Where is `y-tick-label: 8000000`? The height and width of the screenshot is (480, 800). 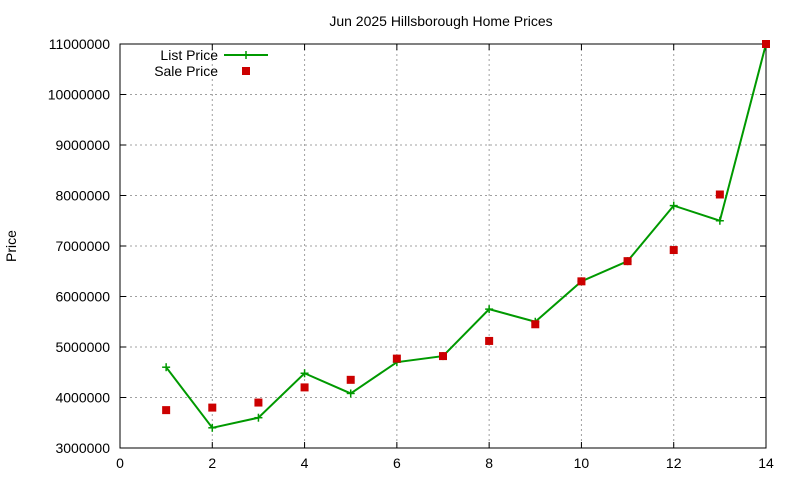
y-tick-label: 8000000 is located at coordinates (82, 196).